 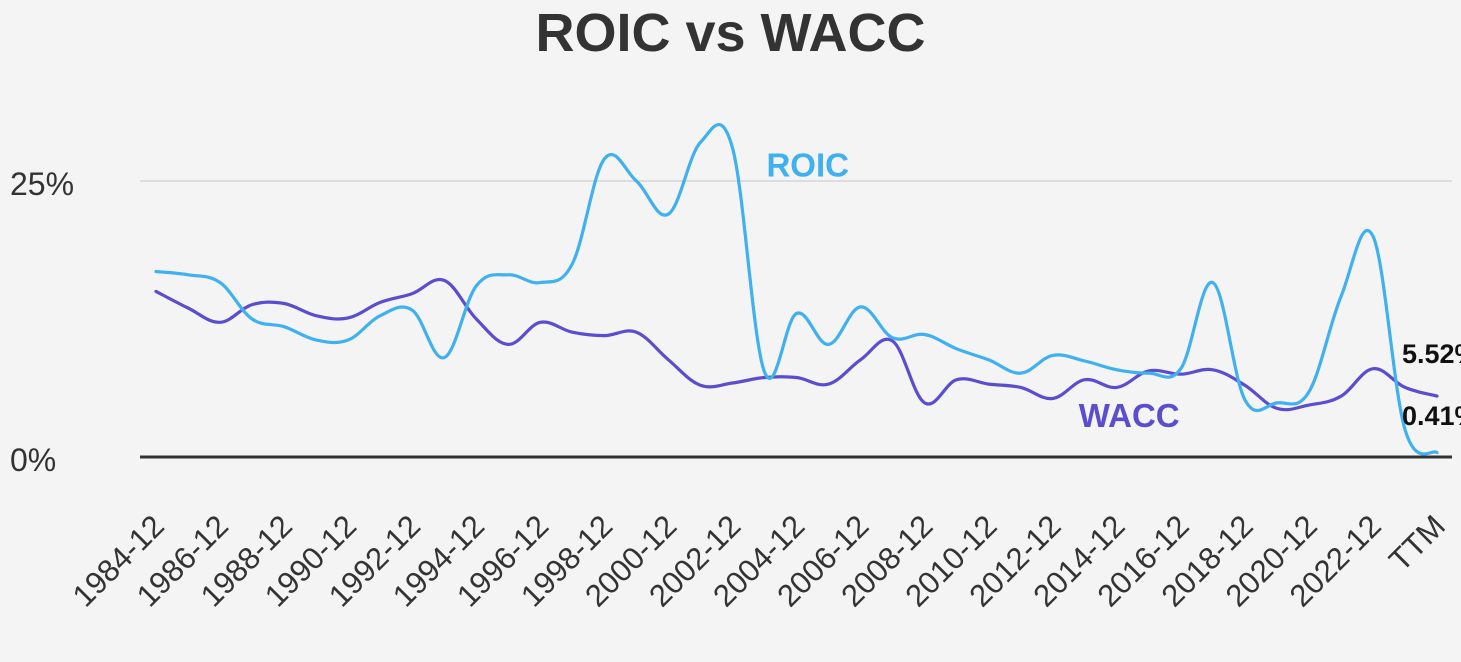 I want to click on roic-end-value-label: 0.41%, so click(x=1431, y=416).